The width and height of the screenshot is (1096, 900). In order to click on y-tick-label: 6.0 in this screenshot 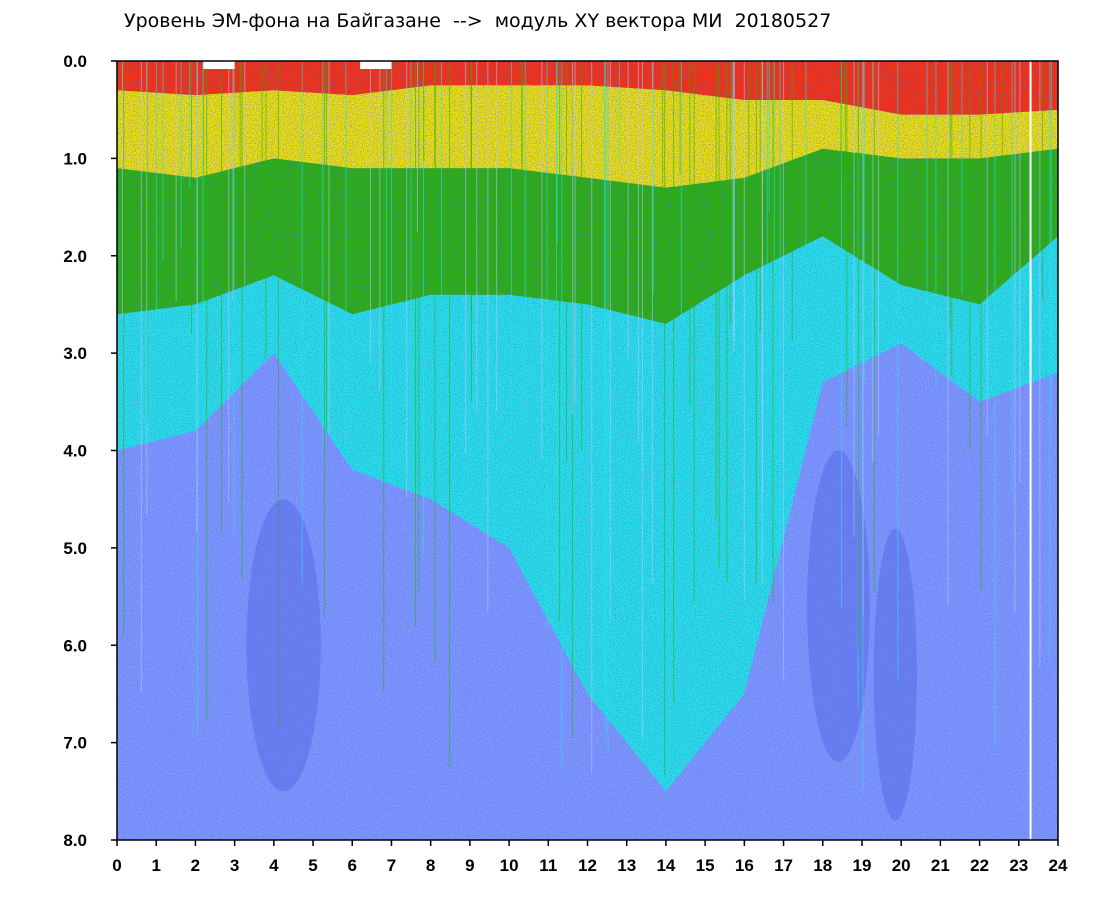, I will do `click(75, 645)`.